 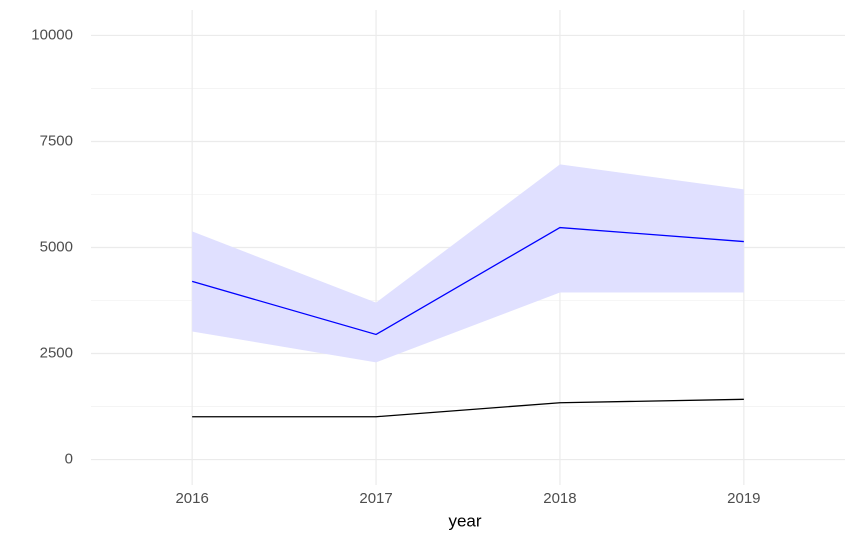 I want to click on y-tick-label: 5000, so click(x=56, y=246).